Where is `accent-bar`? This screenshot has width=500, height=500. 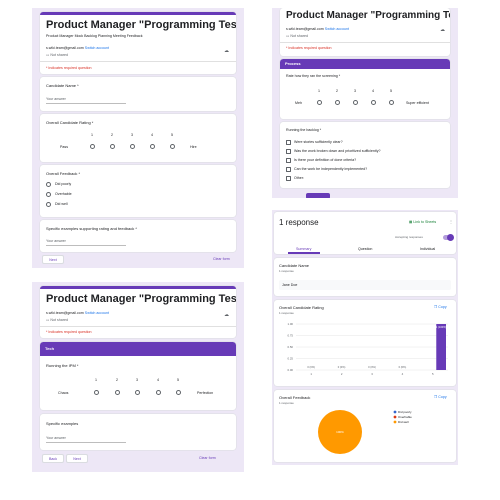 accent-bar is located at coordinates (138, 287).